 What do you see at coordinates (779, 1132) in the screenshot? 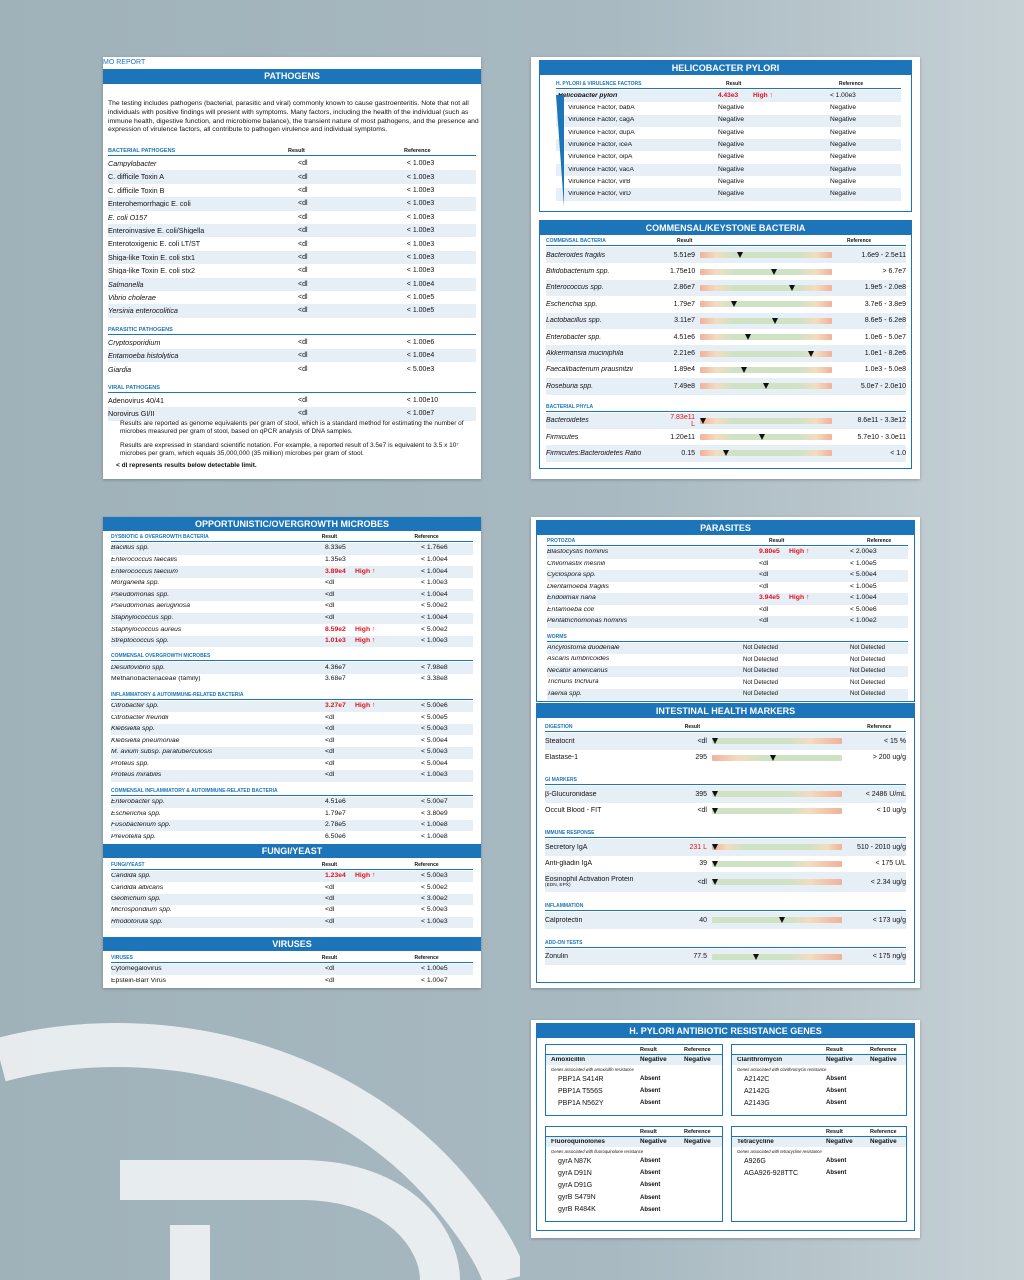
I see `spacer` at bounding box center [779, 1132].